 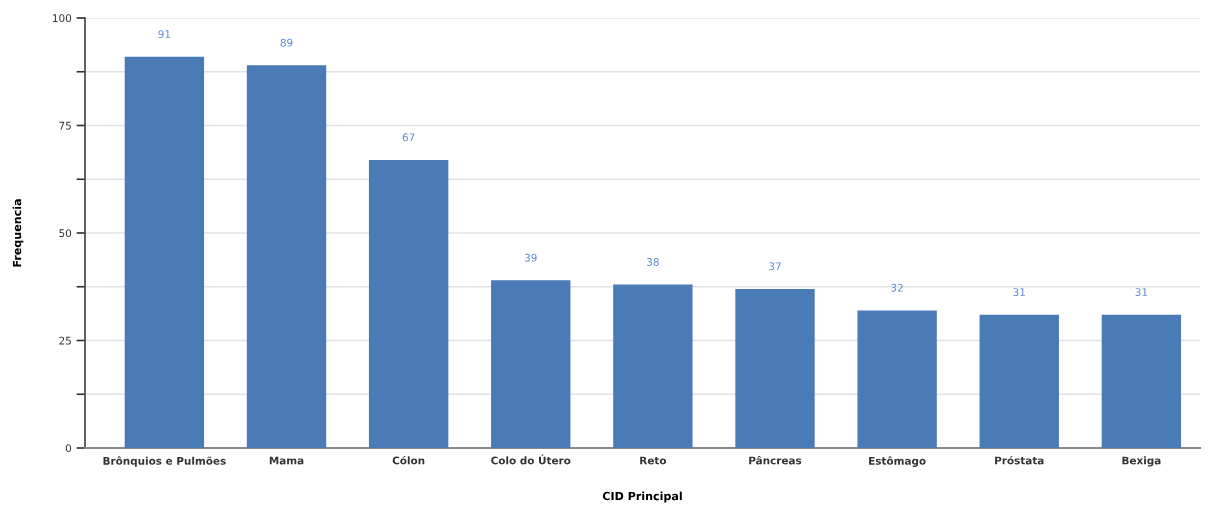 What do you see at coordinates (1019, 460) in the screenshot?
I see `x-tick-label: Próstata` at bounding box center [1019, 460].